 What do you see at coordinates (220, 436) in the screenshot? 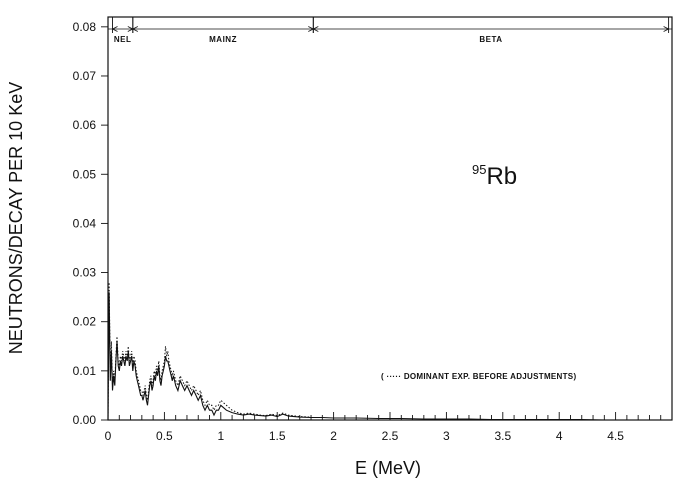
I see `x-tick-label: 1` at bounding box center [220, 436].